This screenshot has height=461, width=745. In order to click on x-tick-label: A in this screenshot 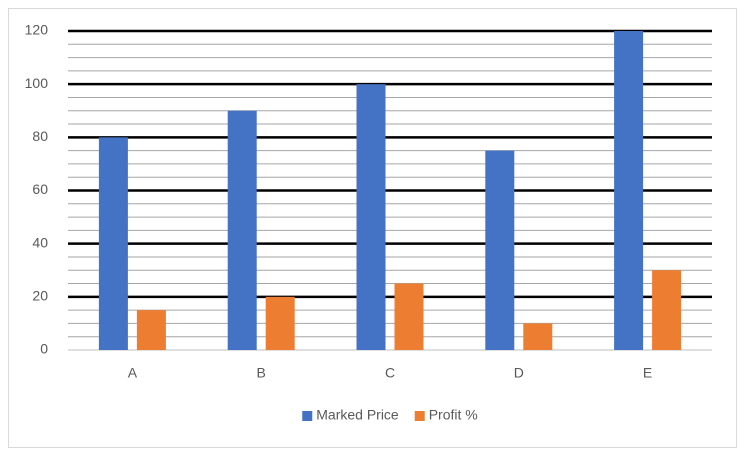, I will do `click(133, 373)`.